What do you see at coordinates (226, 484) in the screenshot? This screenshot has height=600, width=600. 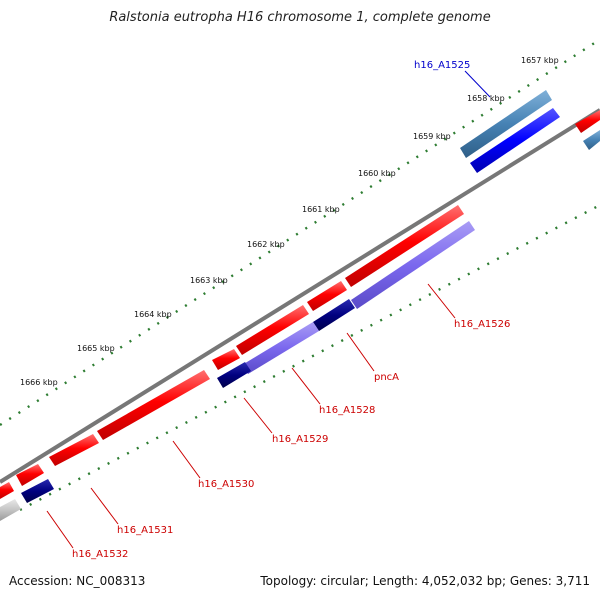 I see `gene-label: h16_A1530` at bounding box center [226, 484].